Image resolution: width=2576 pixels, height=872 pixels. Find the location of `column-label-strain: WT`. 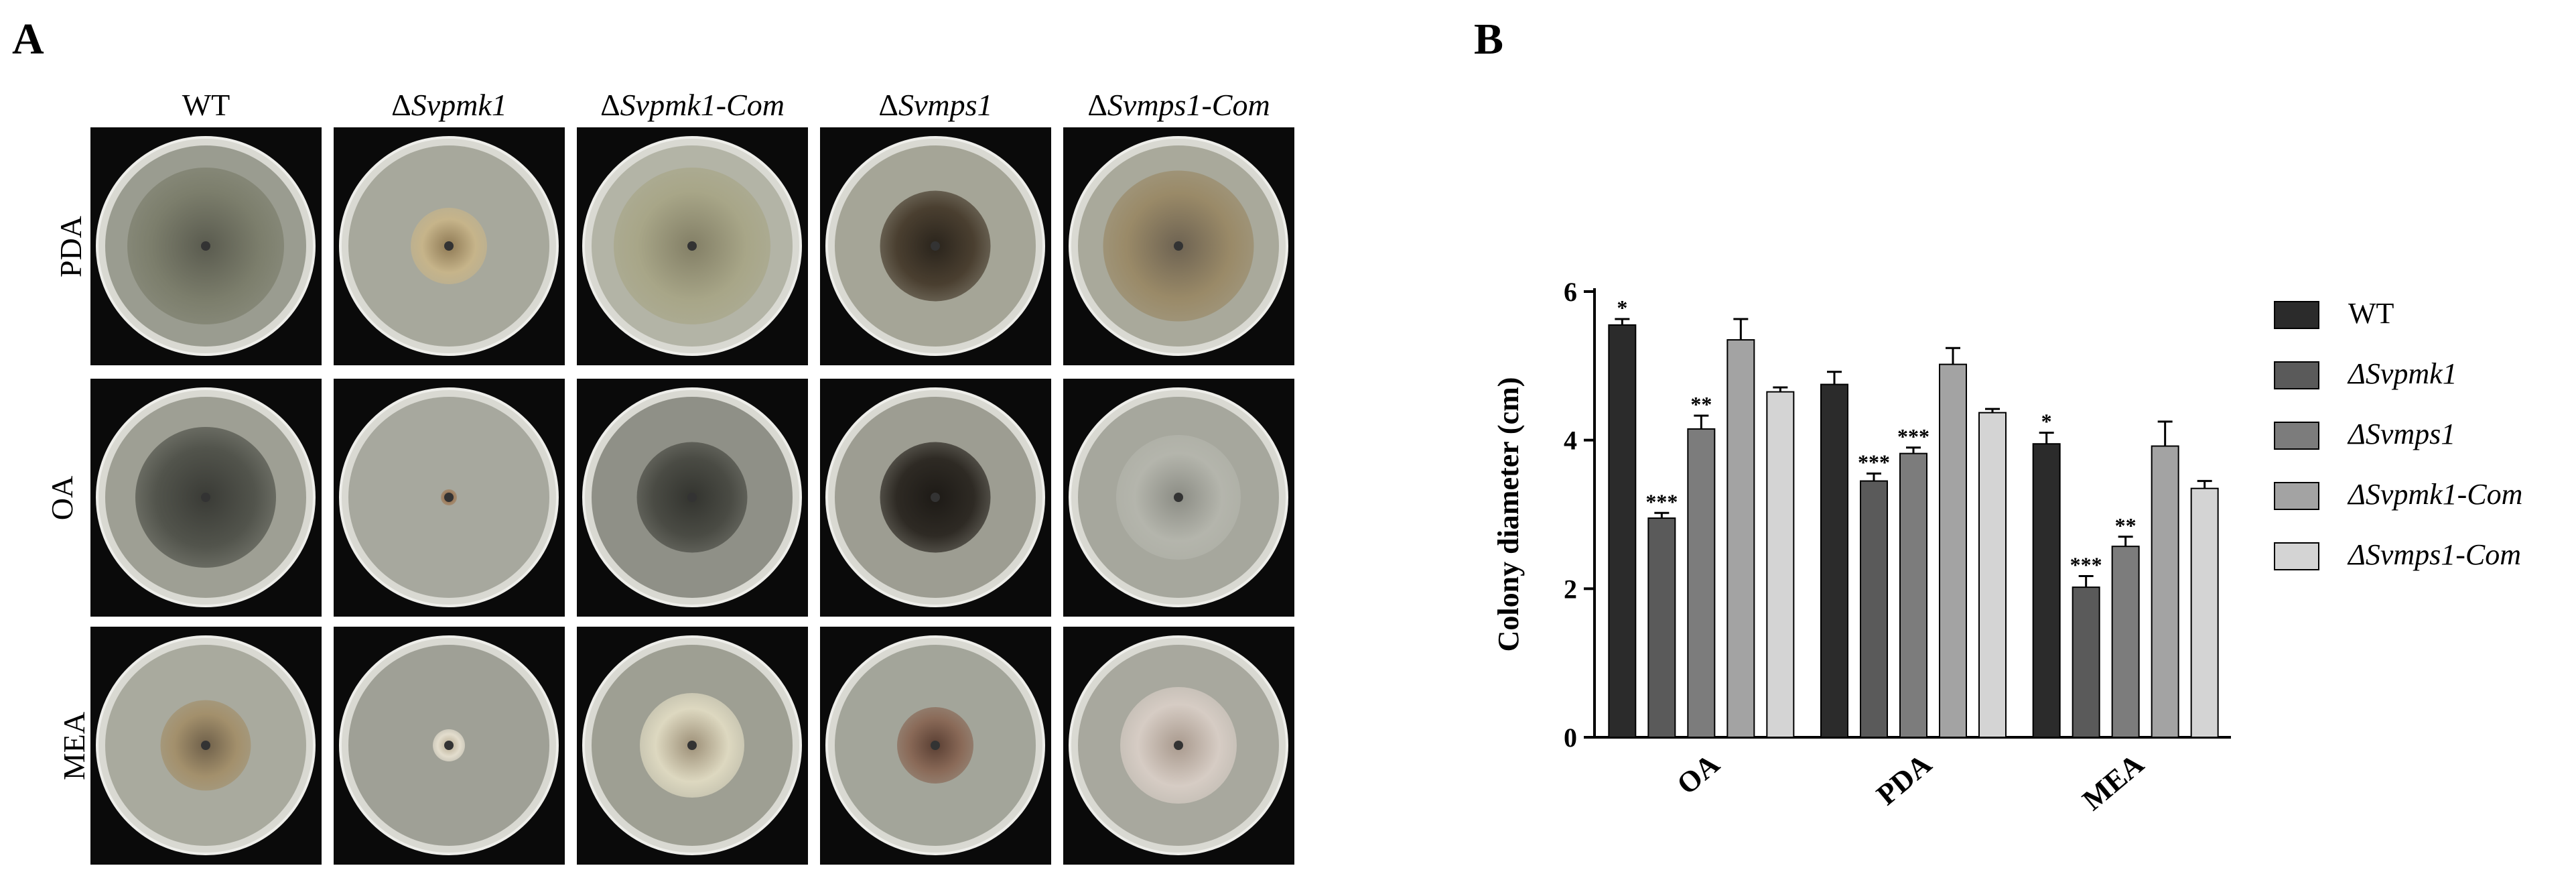

column-label-strain: WT is located at coordinates (206, 105).